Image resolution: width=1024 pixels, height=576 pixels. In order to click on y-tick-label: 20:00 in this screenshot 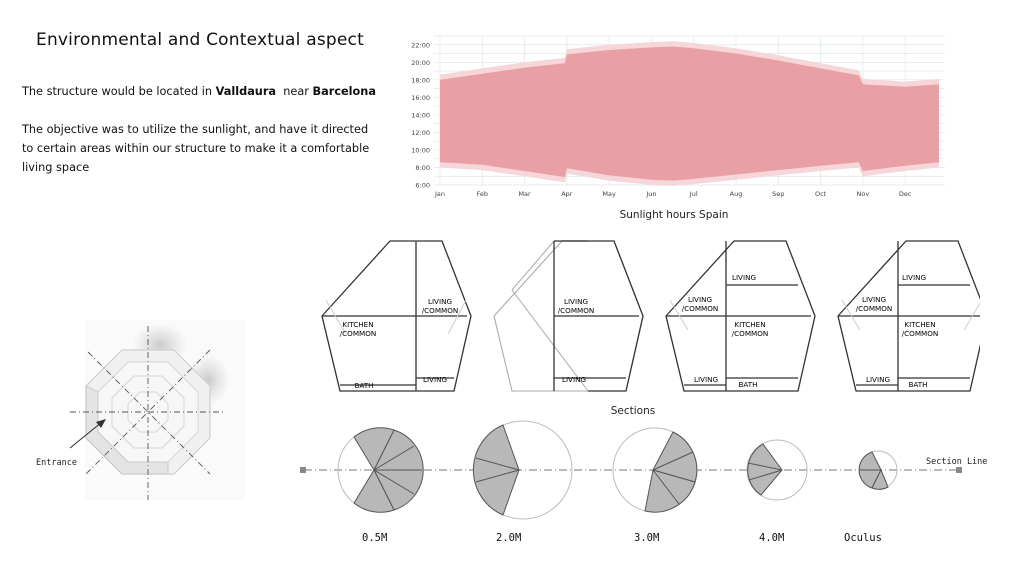, I will do `click(420, 63)`.